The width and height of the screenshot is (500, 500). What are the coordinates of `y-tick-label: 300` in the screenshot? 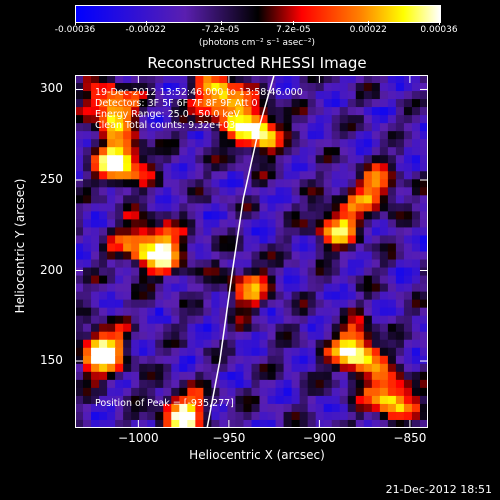 It's located at (51, 88).